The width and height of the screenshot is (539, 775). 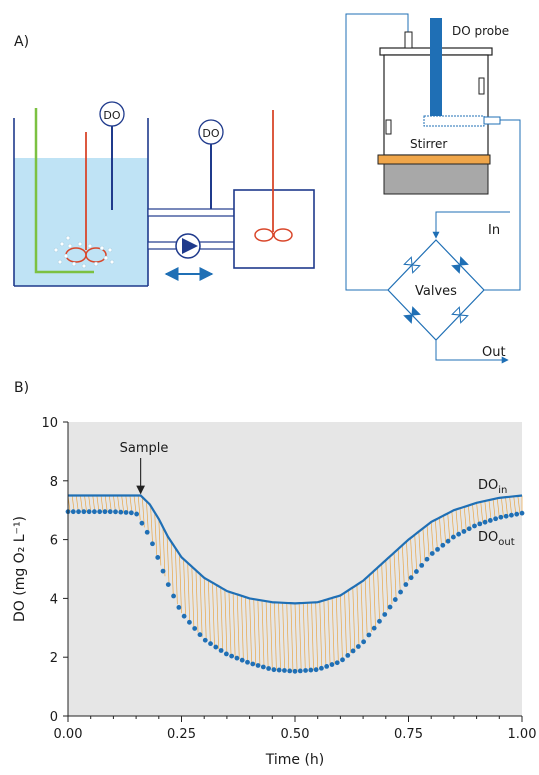 What do you see at coordinates (81, 222) in the screenshot?
I see `tank-water` at bounding box center [81, 222].